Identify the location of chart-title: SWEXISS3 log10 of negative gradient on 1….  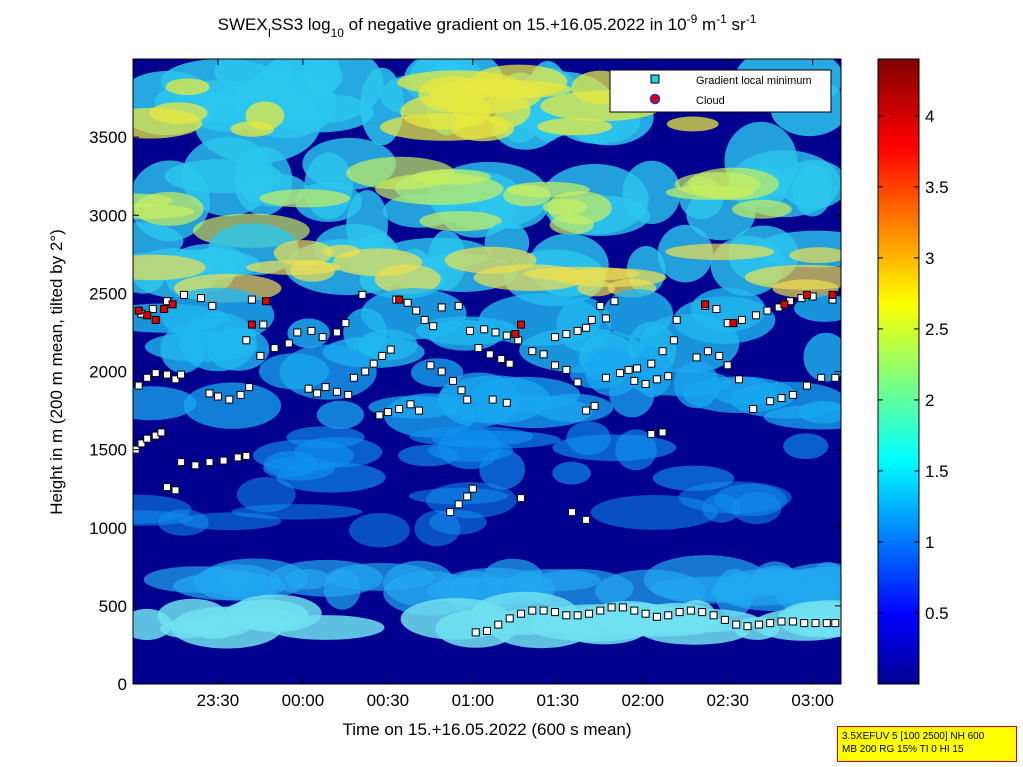
(487, 26).